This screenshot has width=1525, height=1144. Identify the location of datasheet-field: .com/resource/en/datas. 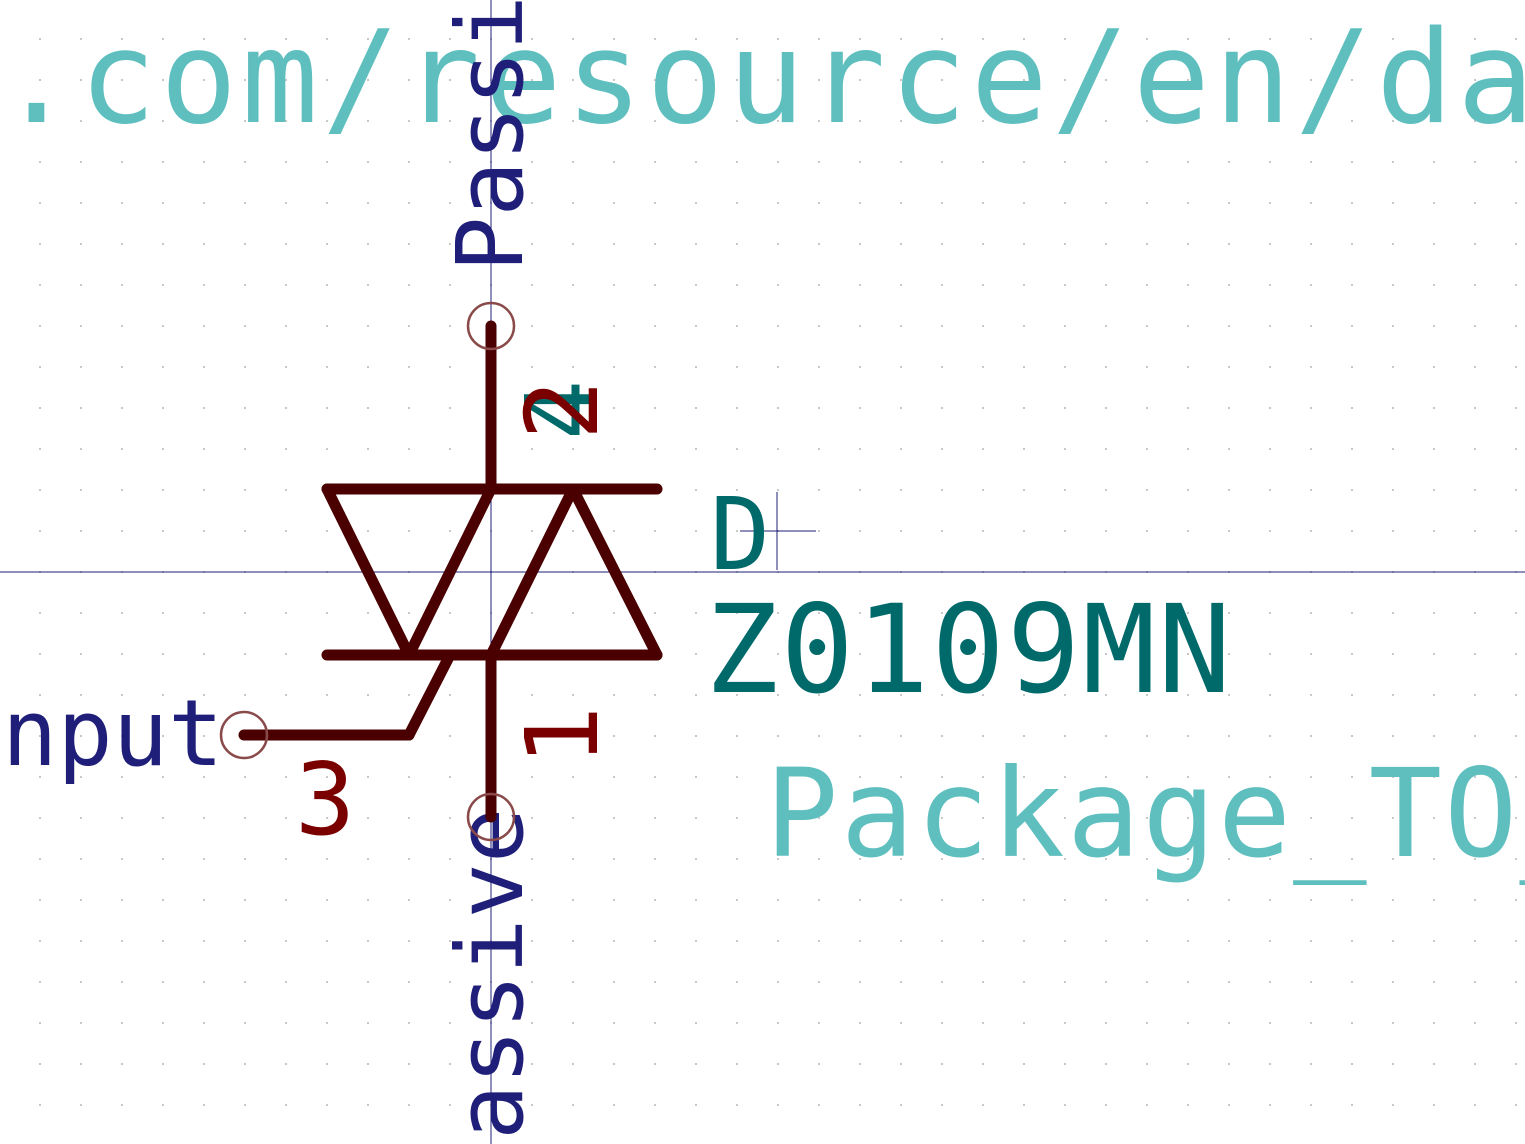
(762, 78).